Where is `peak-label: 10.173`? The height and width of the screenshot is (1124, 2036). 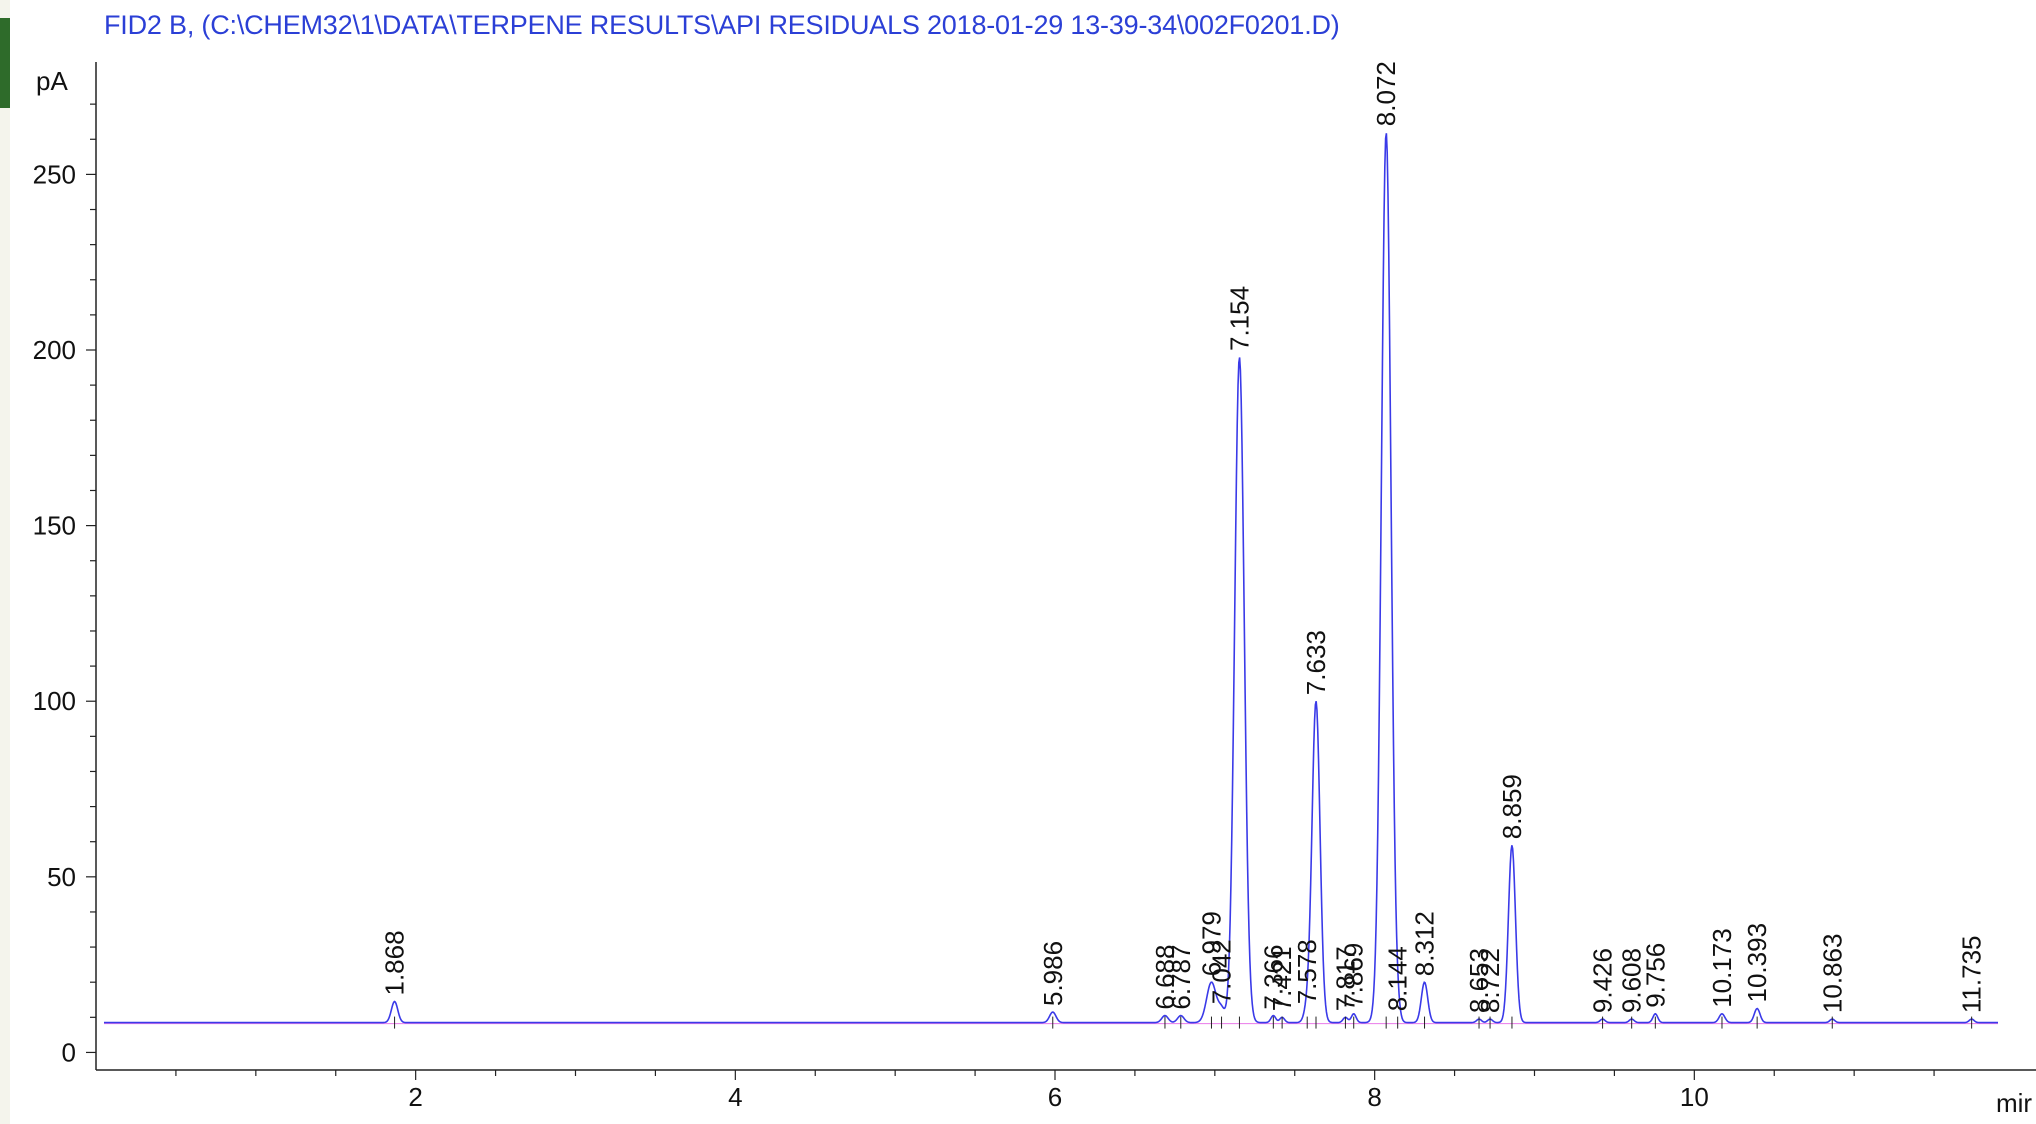
peak-label: 10.173 is located at coordinates (1722, 968).